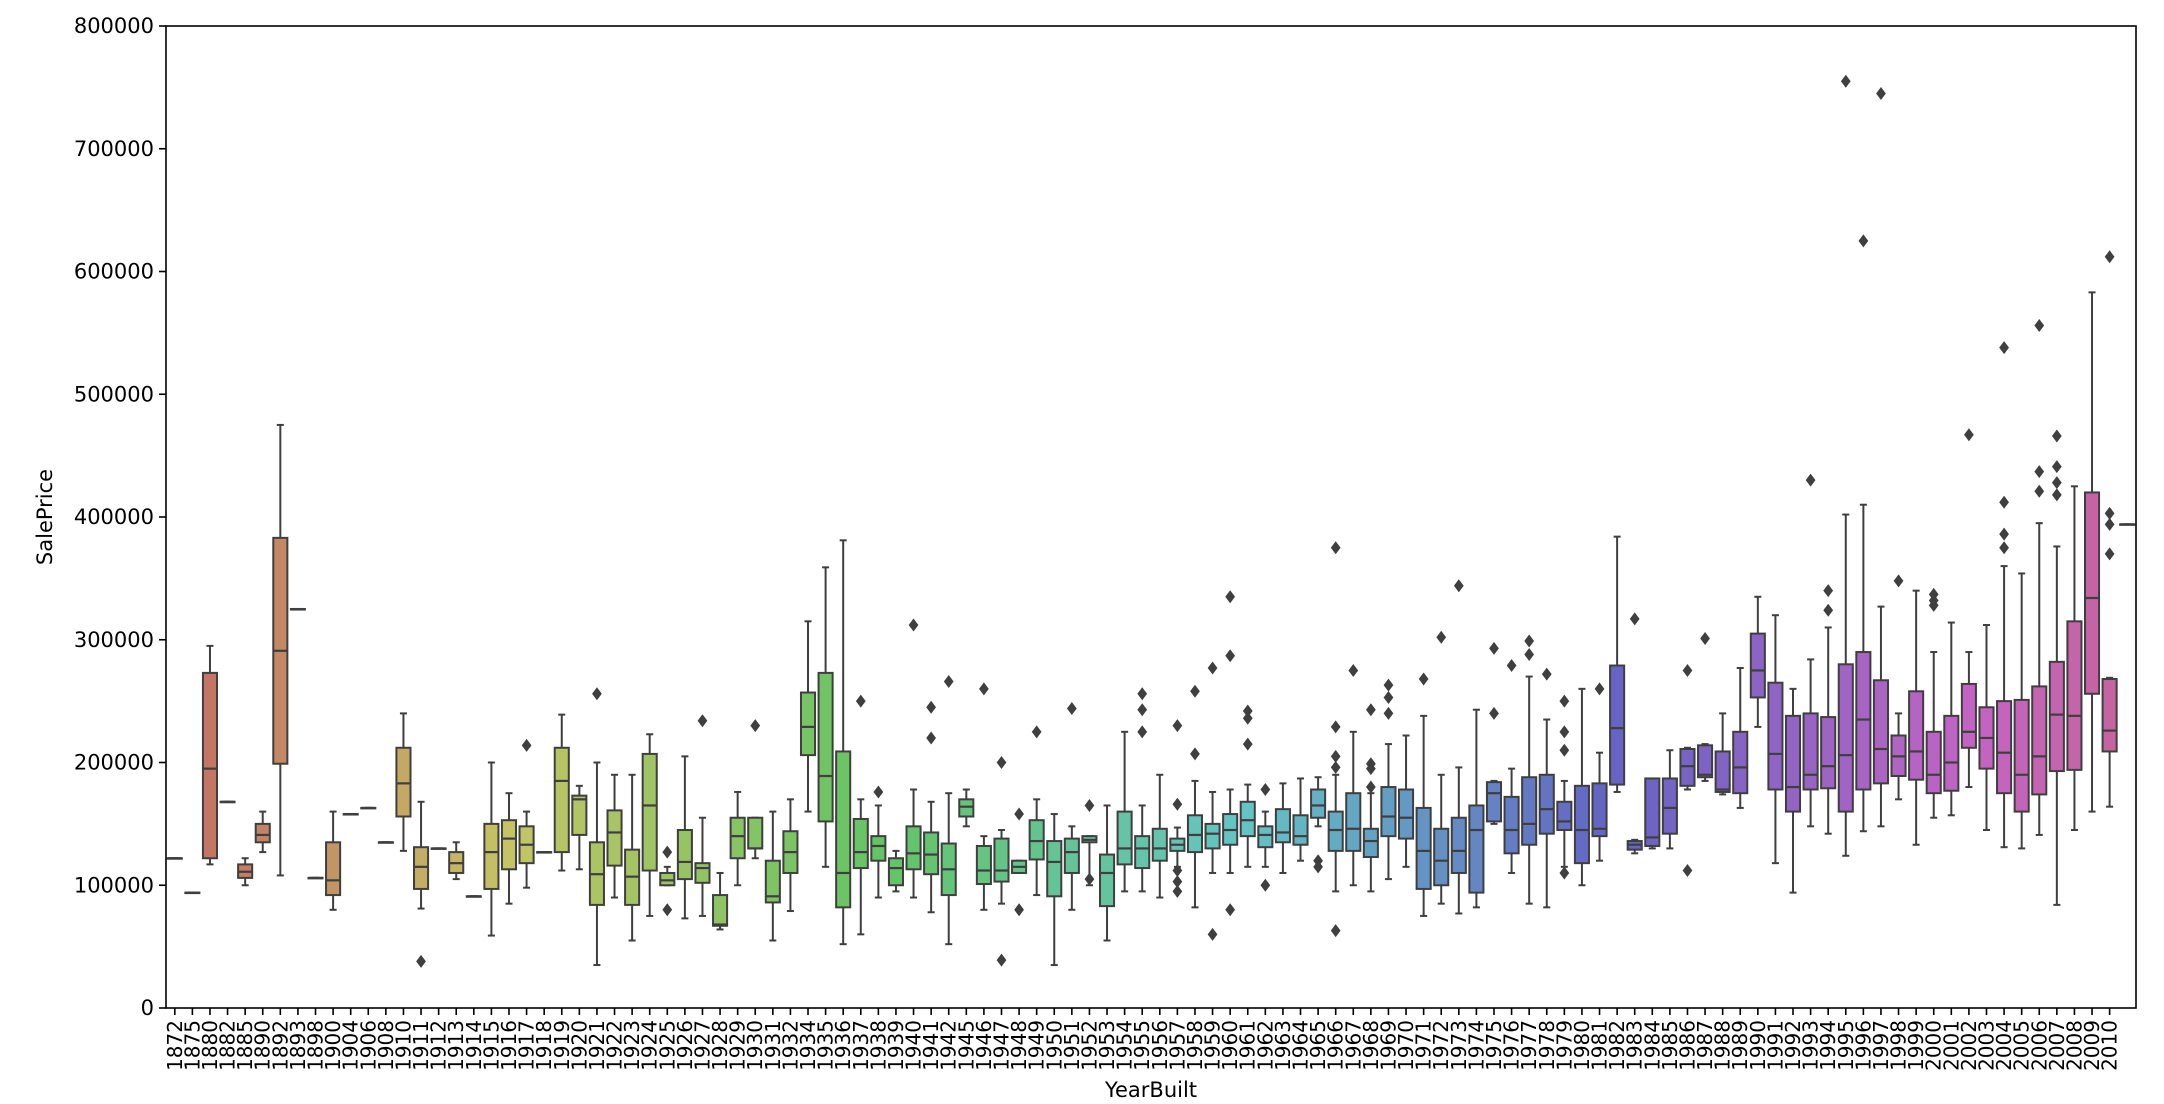 The width and height of the screenshot is (2164, 1104). What do you see at coordinates (561, 792) in the screenshot?
I see `box-1919` at bounding box center [561, 792].